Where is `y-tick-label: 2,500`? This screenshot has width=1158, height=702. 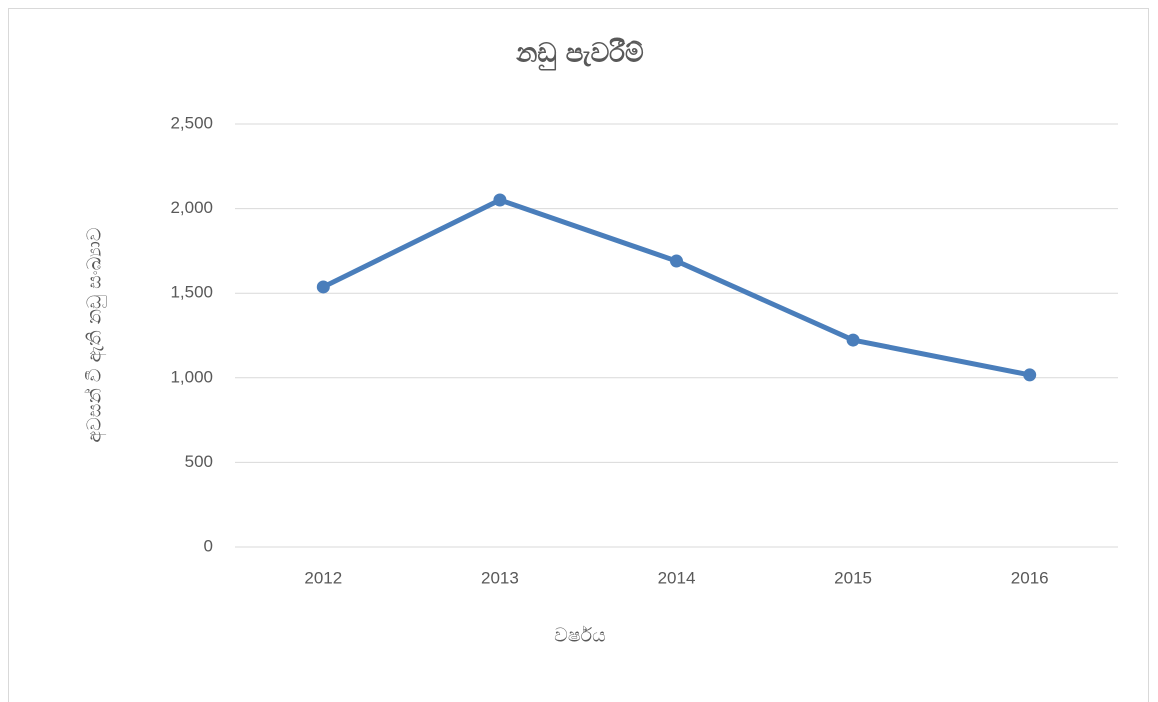
y-tick-label: 2,500 is located at coordinates (191, 122).